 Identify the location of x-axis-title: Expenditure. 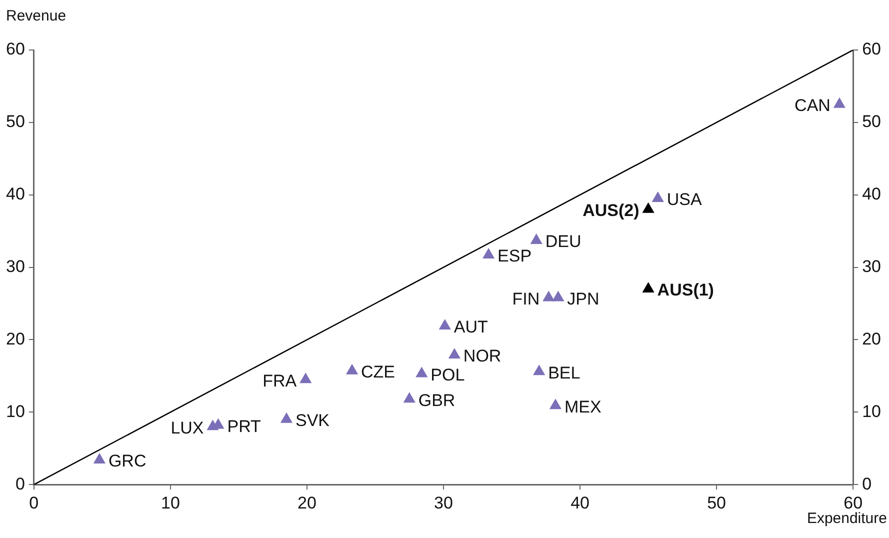
(846, 519).